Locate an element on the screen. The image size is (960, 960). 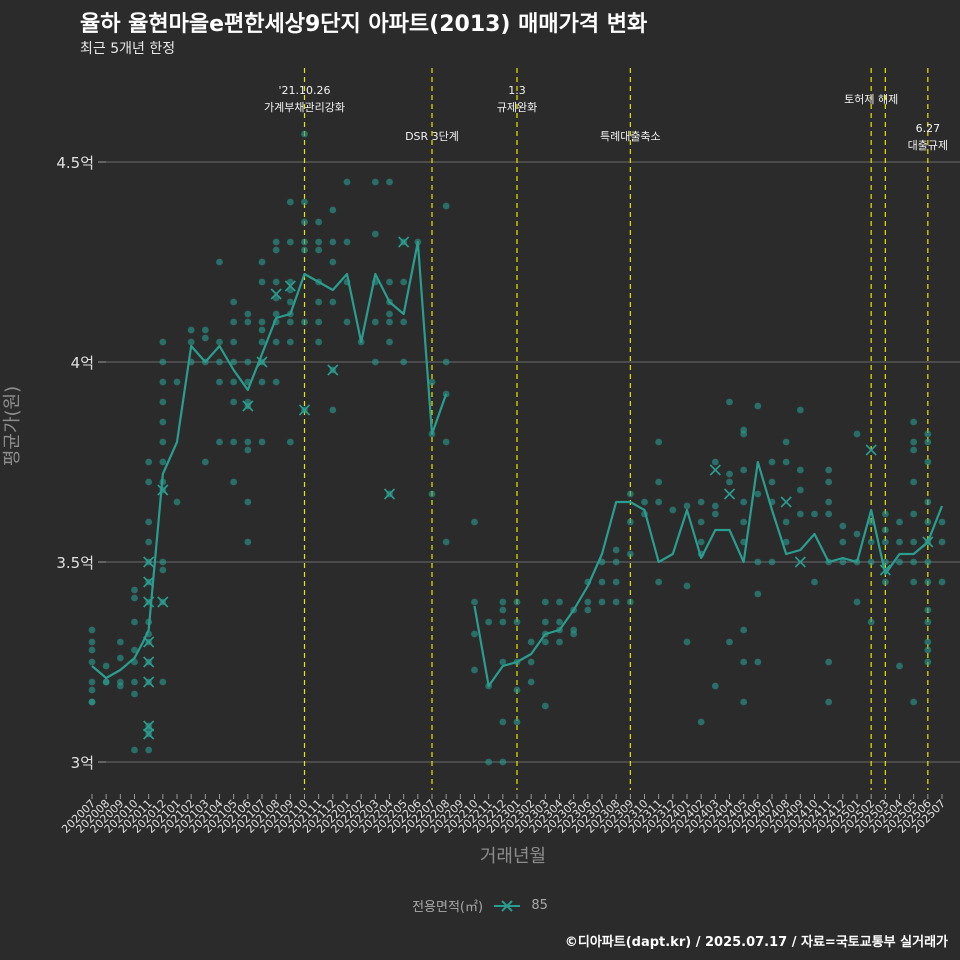
event-label: 1.3 is located at coordinates (517, 90).